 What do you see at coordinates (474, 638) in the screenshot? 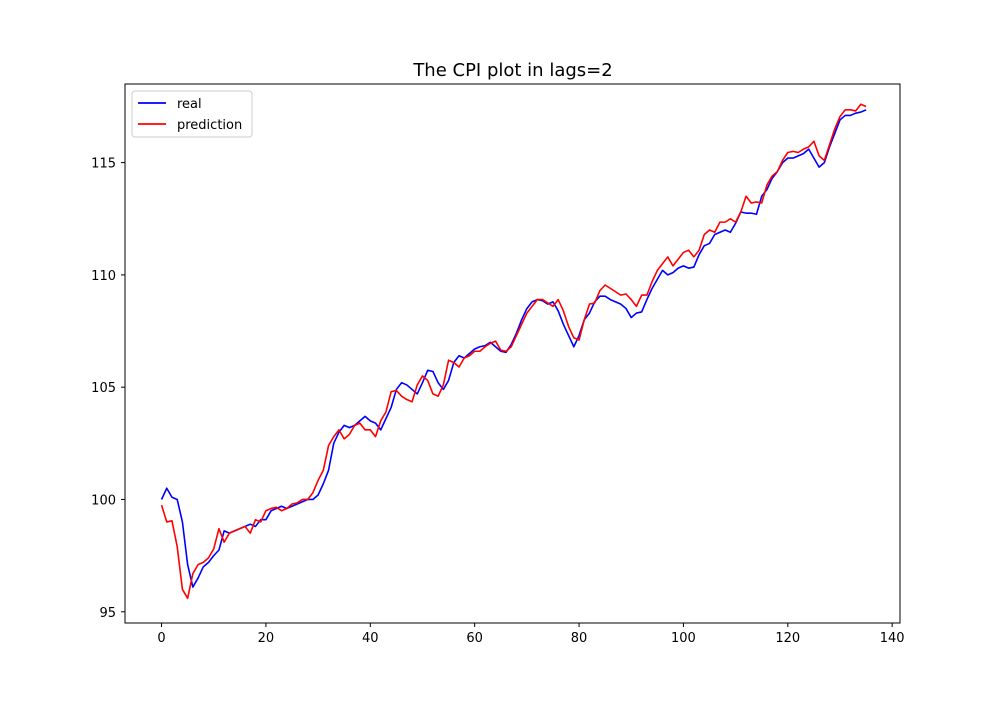
I see `x-tick-label: 60` at bounding box center [474, 638].